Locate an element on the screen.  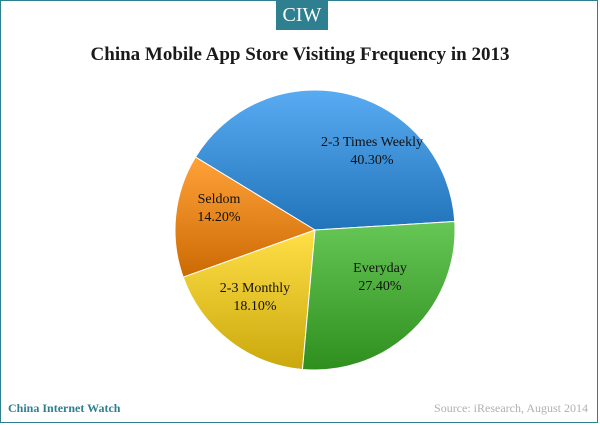
footer-source: Source: iResearch, August 2014 is located at coordinates (511, 408).